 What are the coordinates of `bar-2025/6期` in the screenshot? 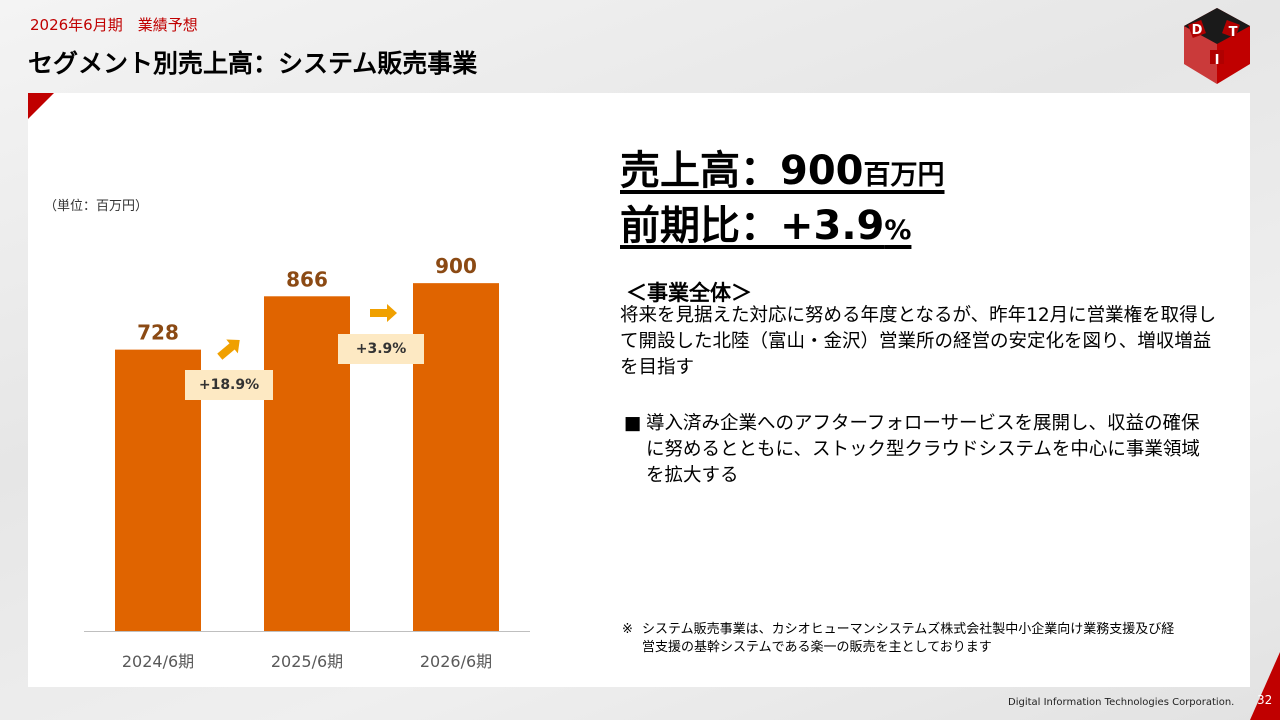 It's located at (307, 463).